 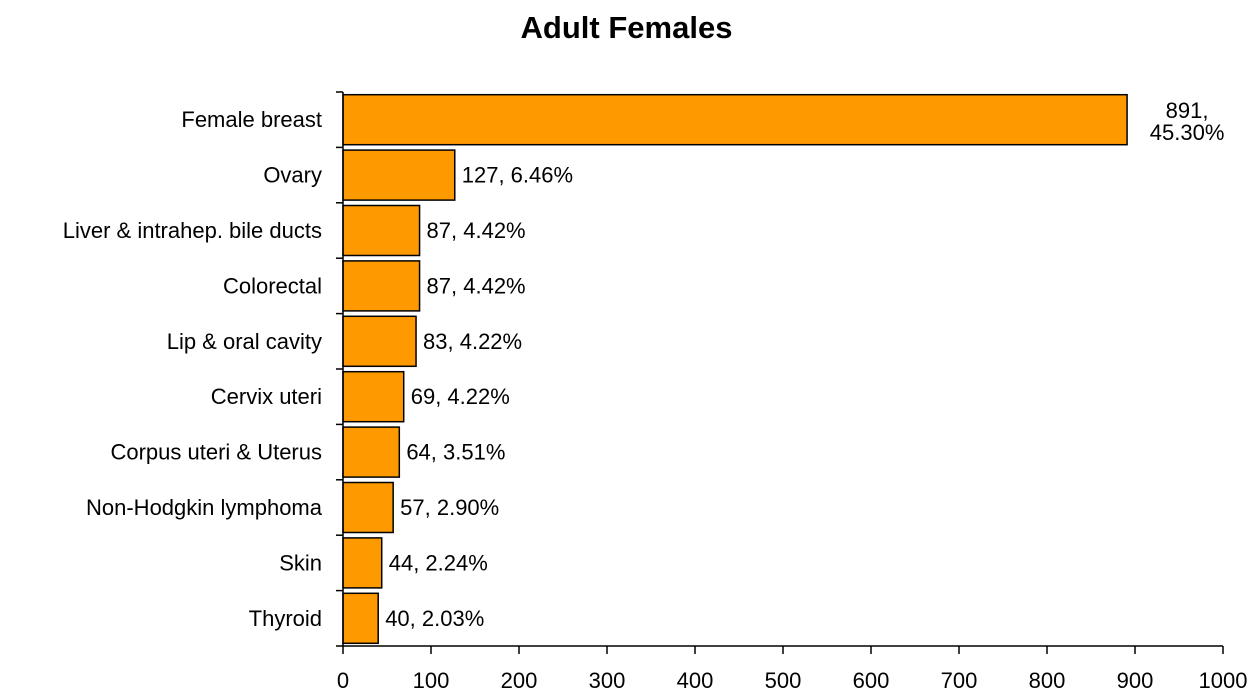 I want to click on x-tick-label: 600, so click(x=871, y=680).